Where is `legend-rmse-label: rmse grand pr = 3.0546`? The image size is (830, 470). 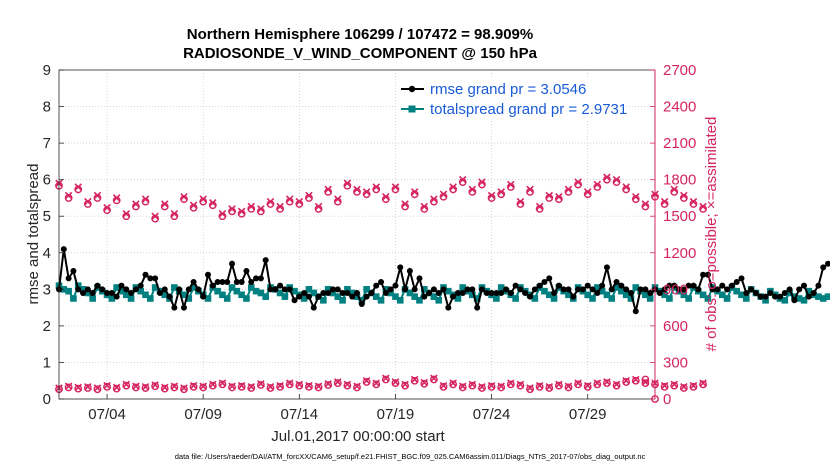
legend-rmse-label: rmse grand pr = 3.0546 is located at coordinates (508, 89).